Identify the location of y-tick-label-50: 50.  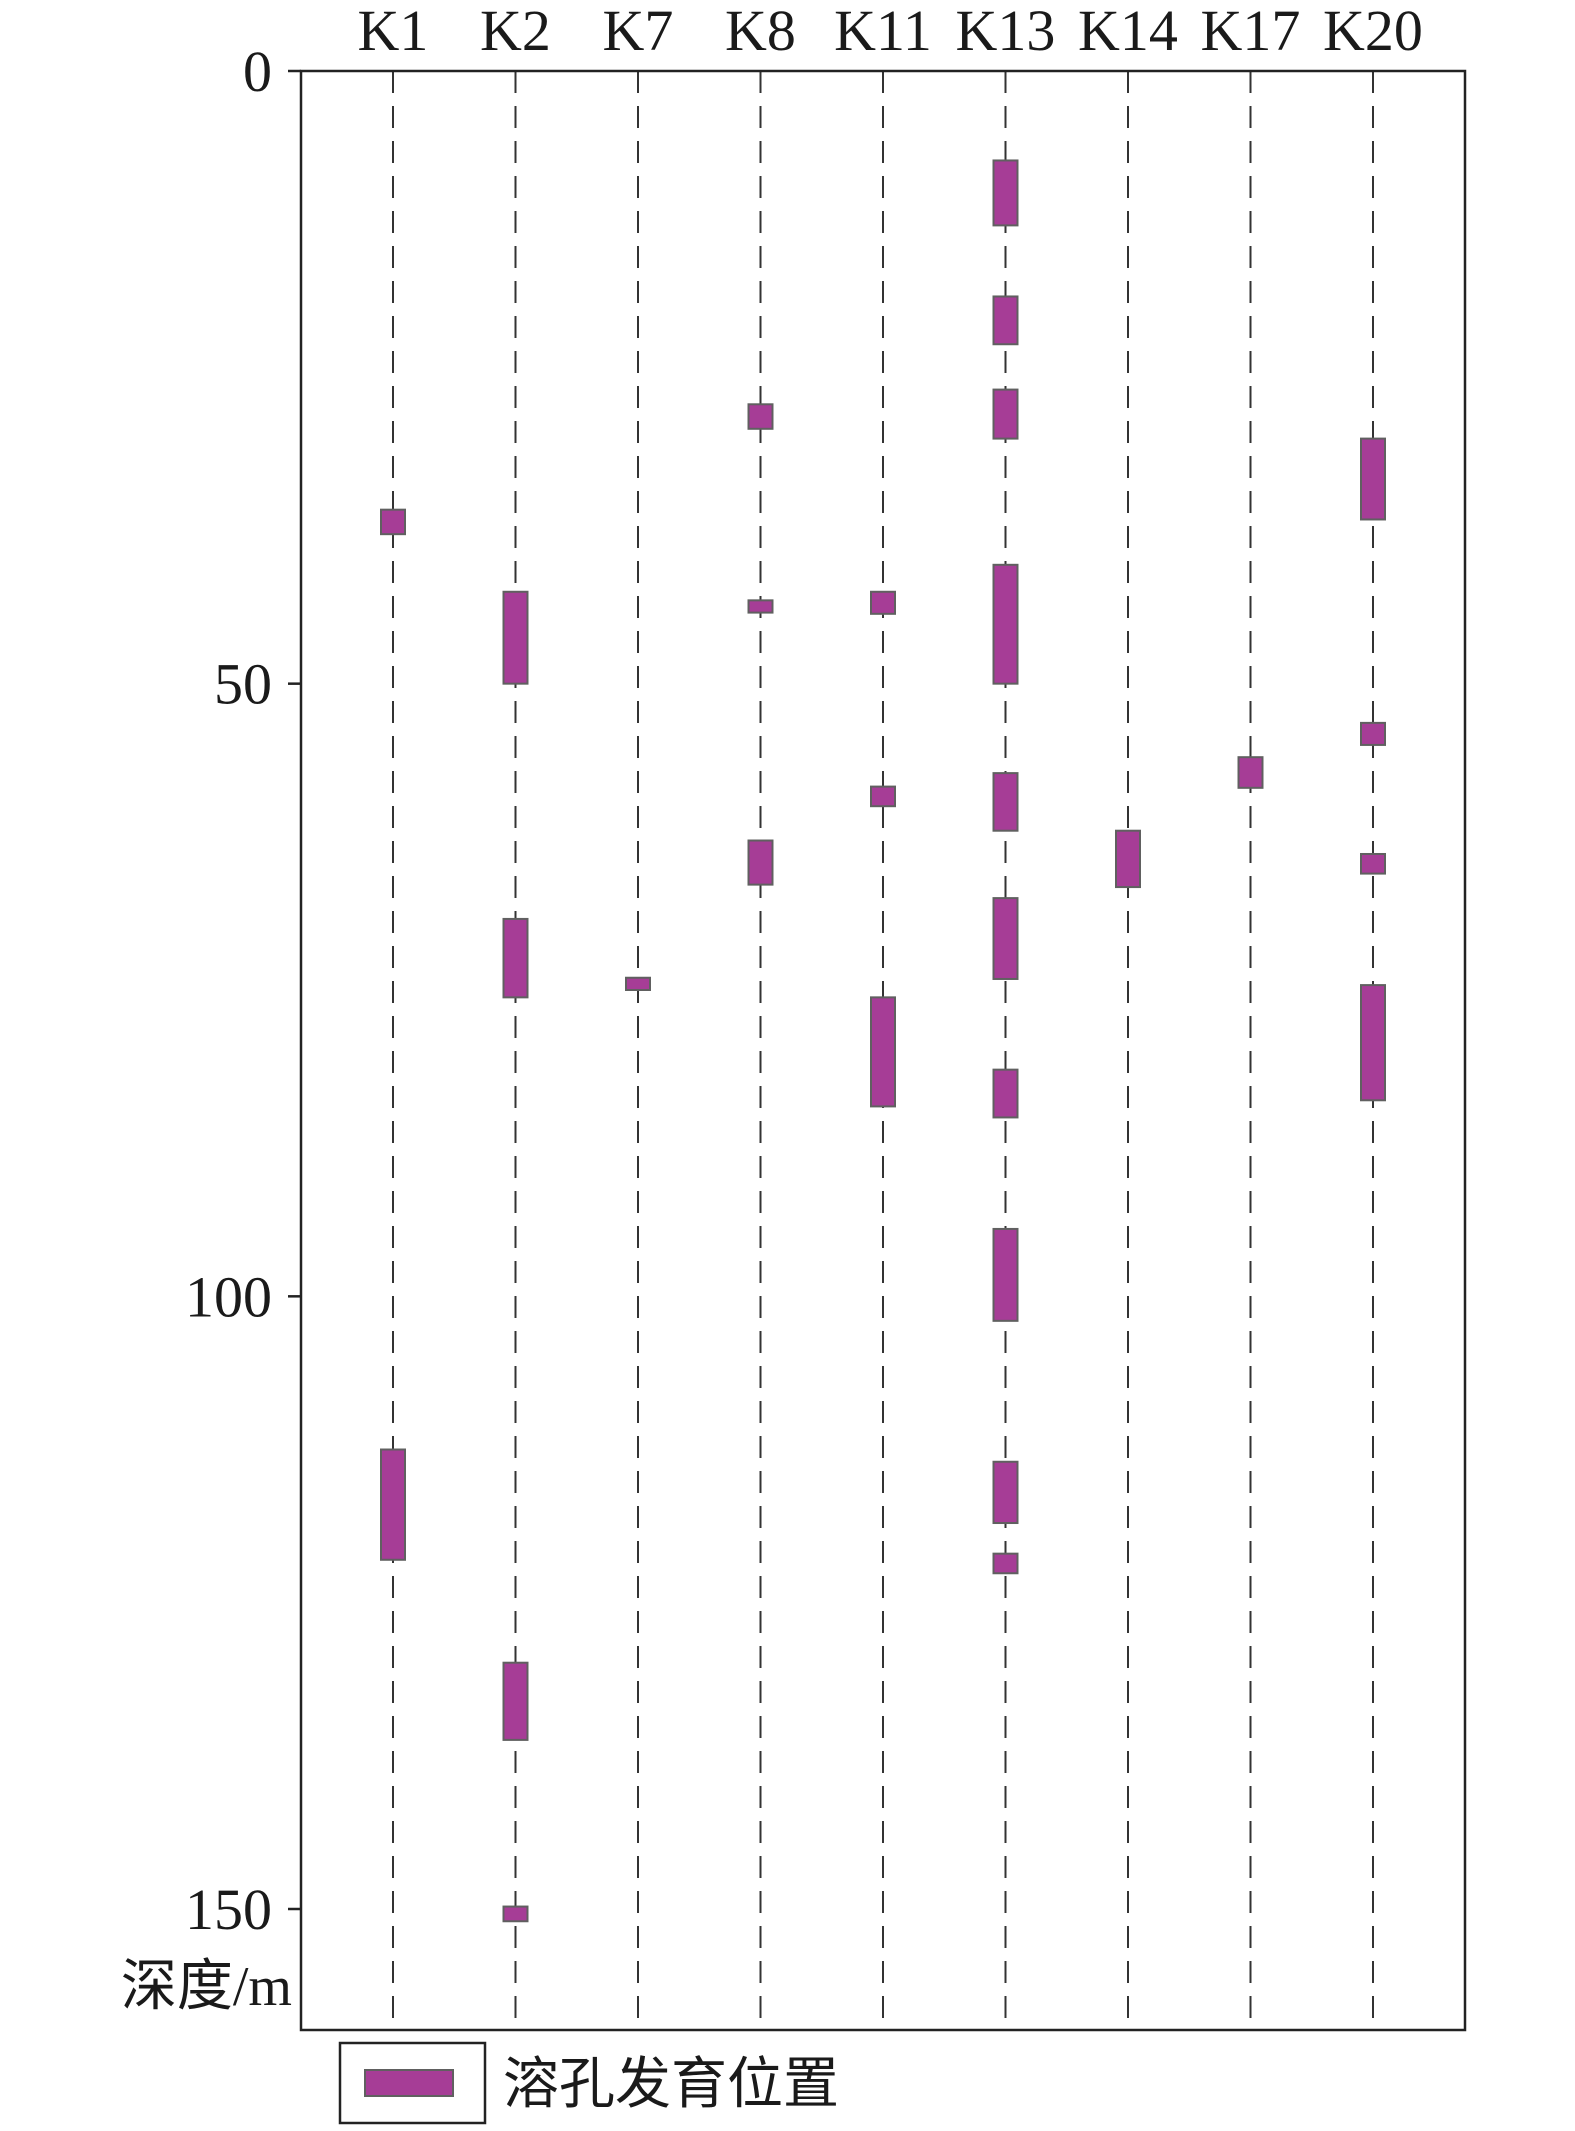
(243, 684).